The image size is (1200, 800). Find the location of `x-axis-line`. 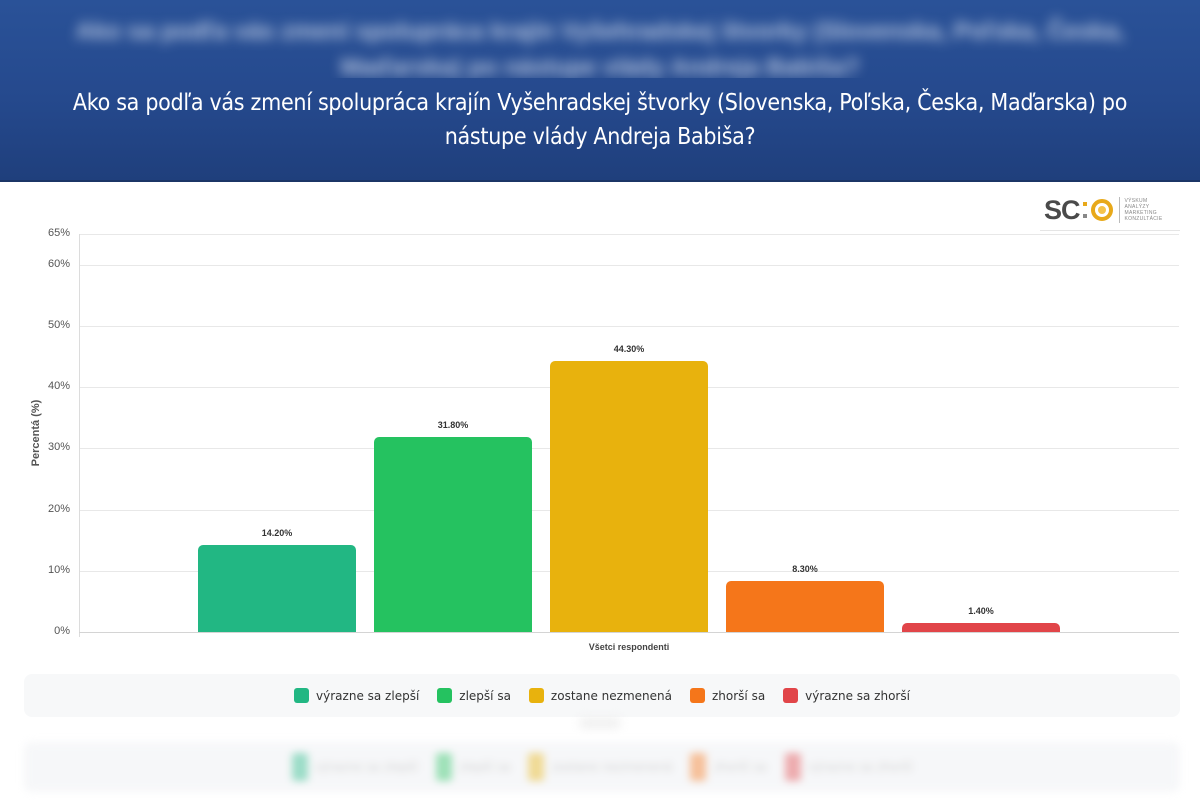

x-axis-line is located at coordinates (629, 632).